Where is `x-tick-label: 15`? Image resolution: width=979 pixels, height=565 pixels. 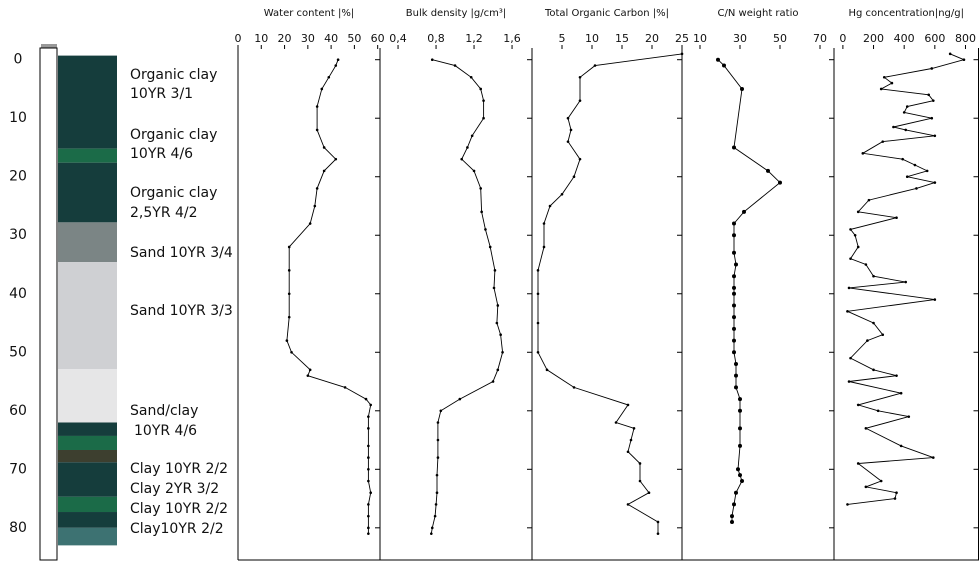
x-tick-label: 15 is located at coordinates (622, 38).